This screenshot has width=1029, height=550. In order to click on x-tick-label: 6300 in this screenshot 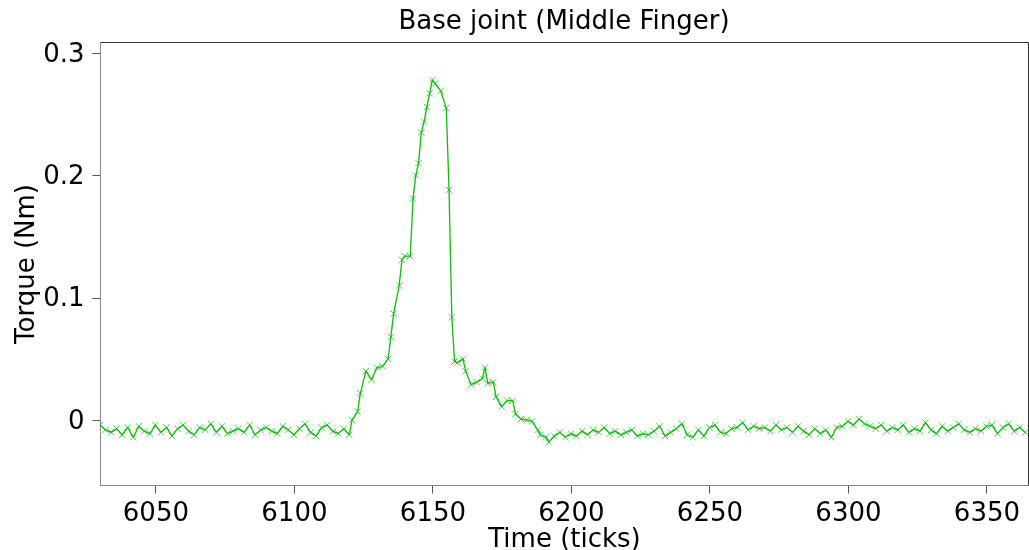, I will do `click(848, 511)`.